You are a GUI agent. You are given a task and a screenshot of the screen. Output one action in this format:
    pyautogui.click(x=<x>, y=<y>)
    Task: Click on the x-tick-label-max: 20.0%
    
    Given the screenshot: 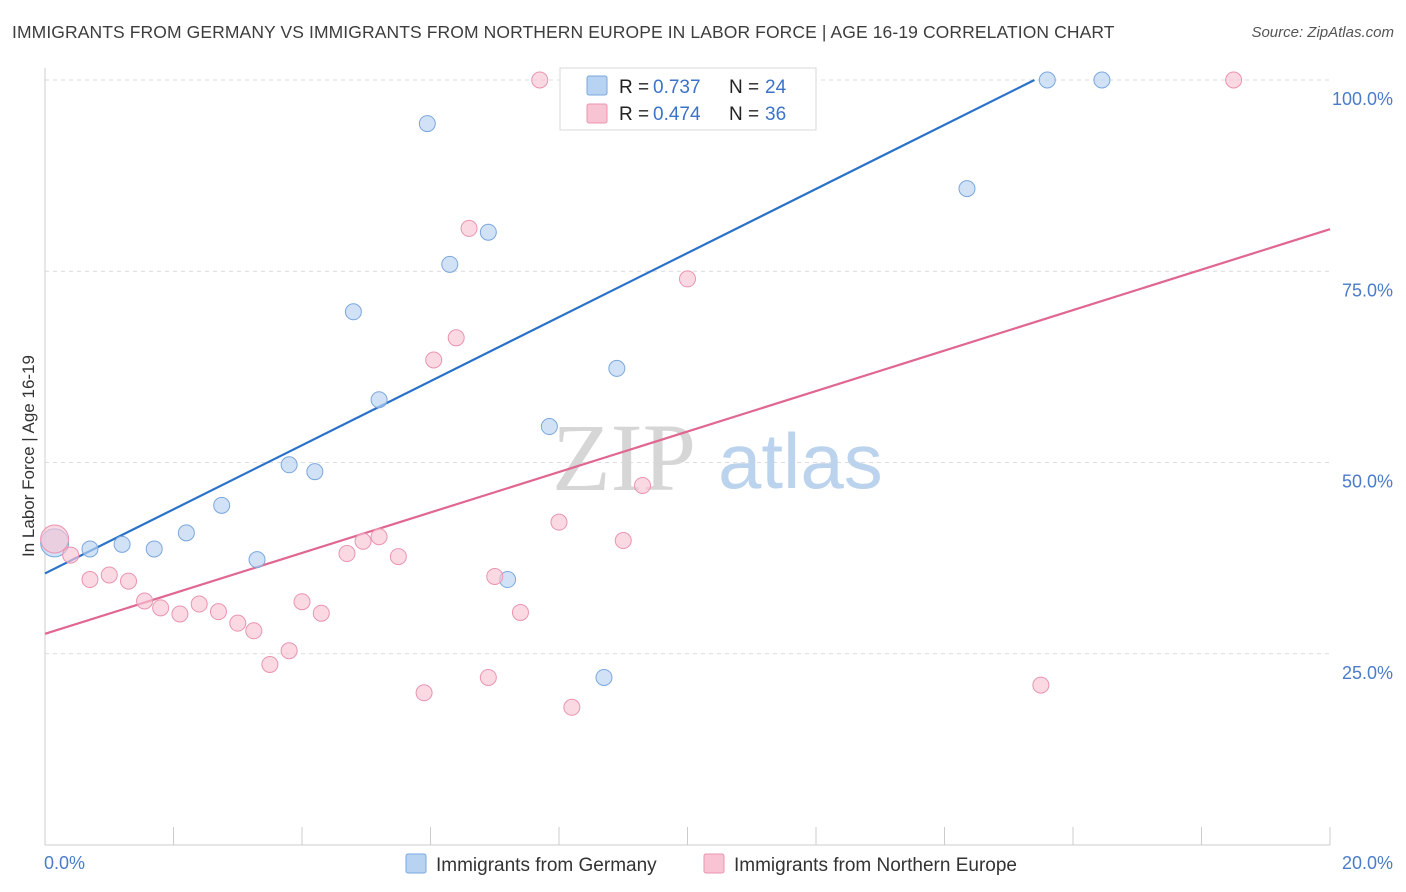 What is the action you would take?
    pyautogui.click(x=1367, y=863)
    